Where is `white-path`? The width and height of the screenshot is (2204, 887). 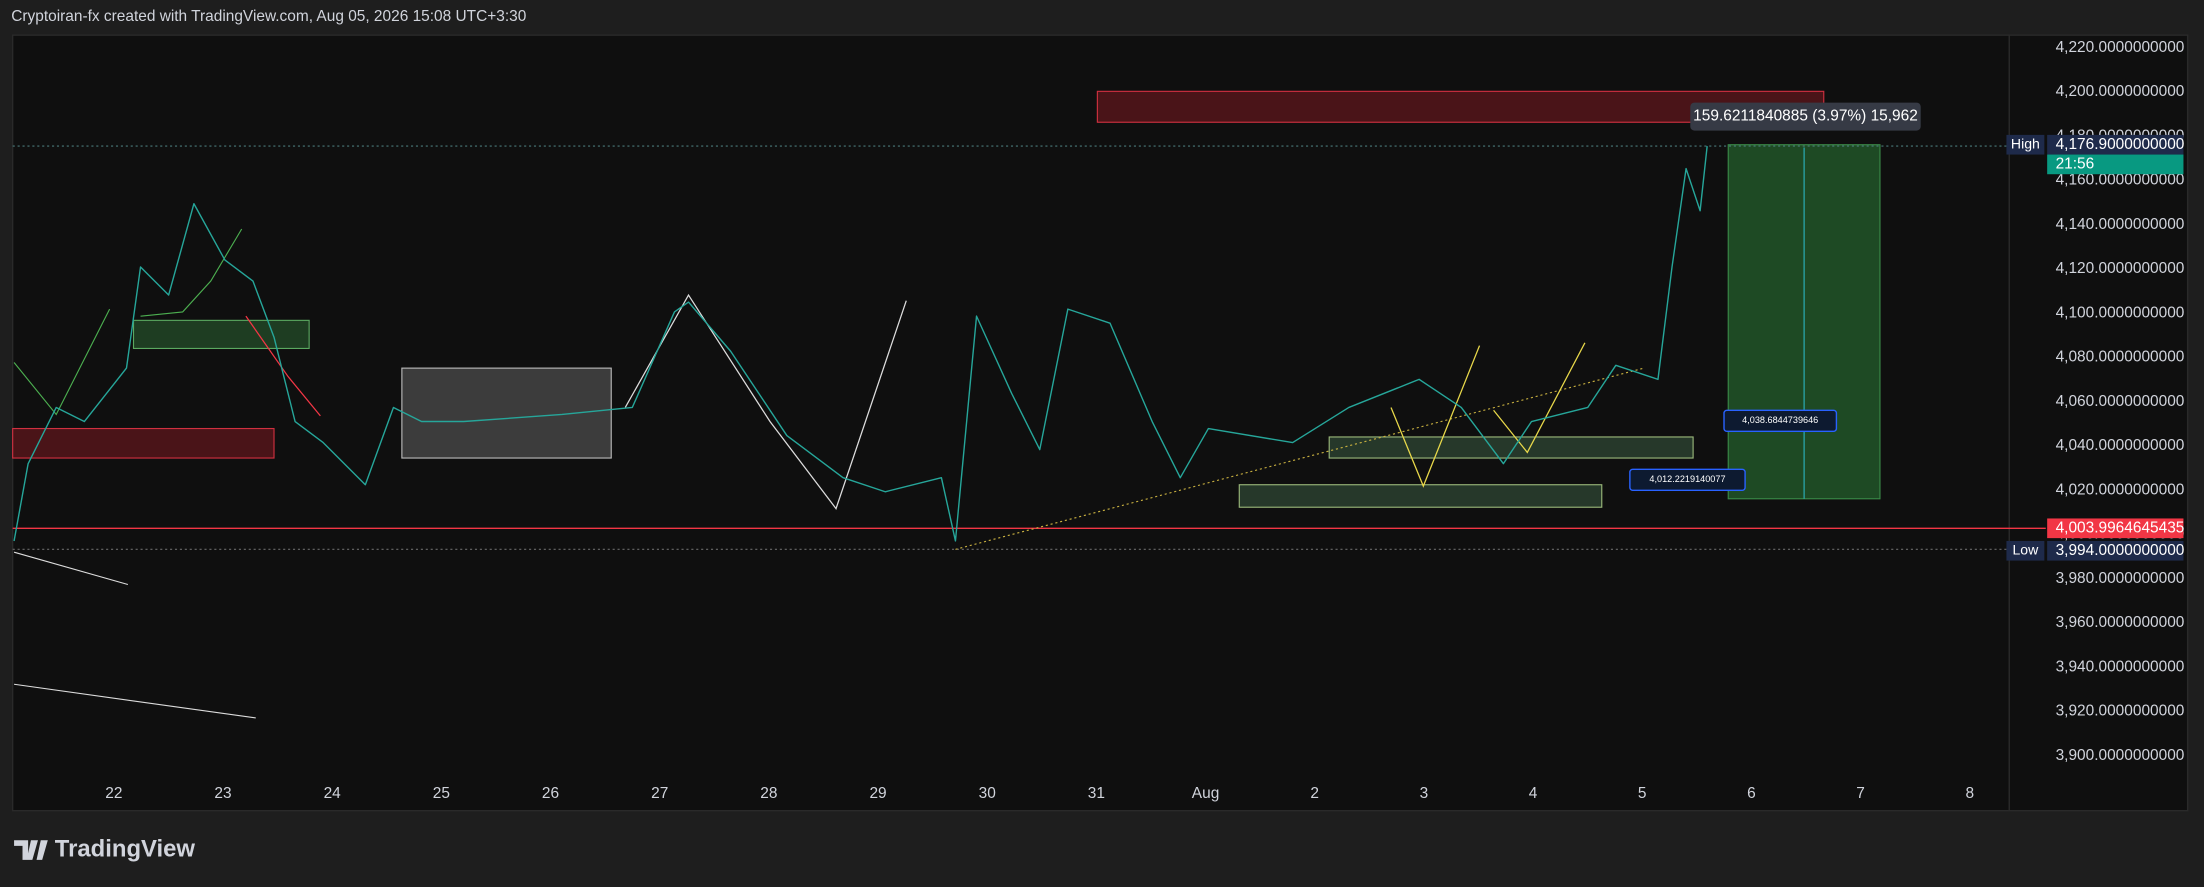
white-path is located at coordinates (765, 401).